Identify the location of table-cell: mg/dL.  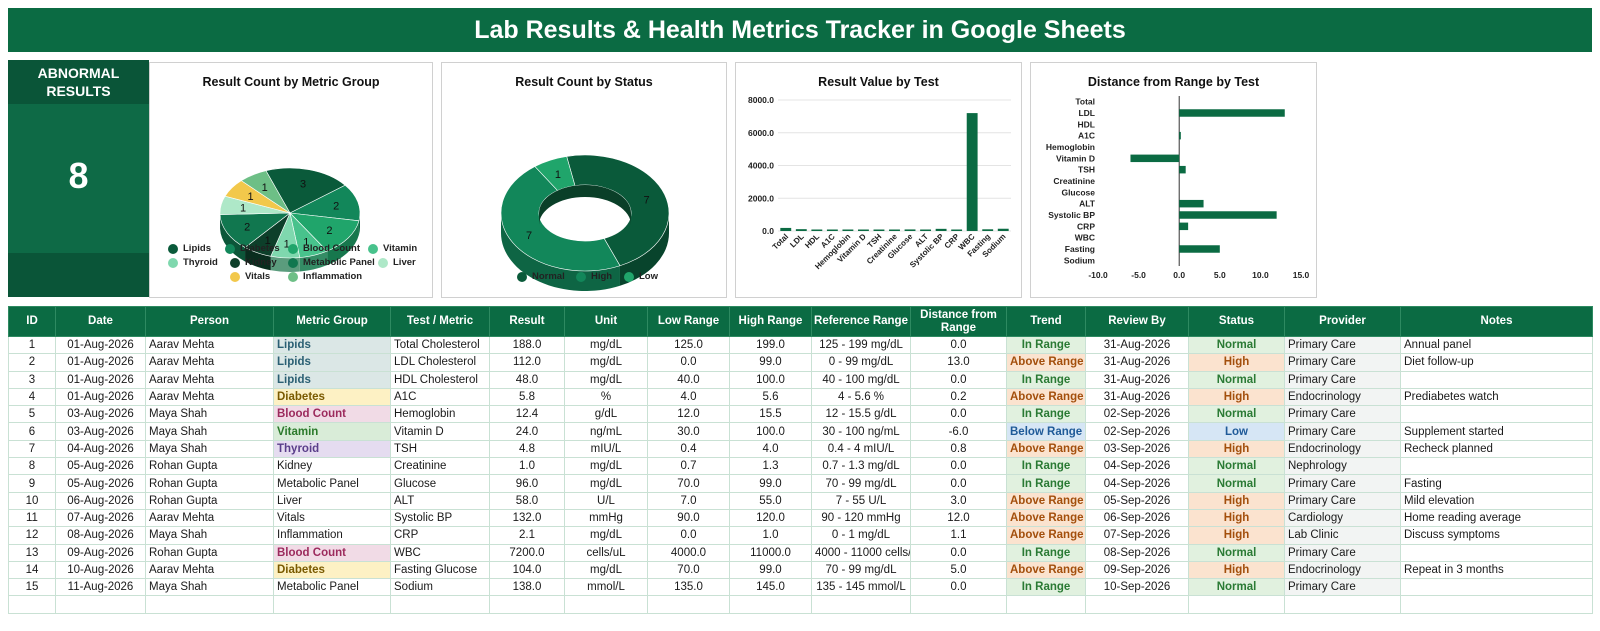
(606, 483).